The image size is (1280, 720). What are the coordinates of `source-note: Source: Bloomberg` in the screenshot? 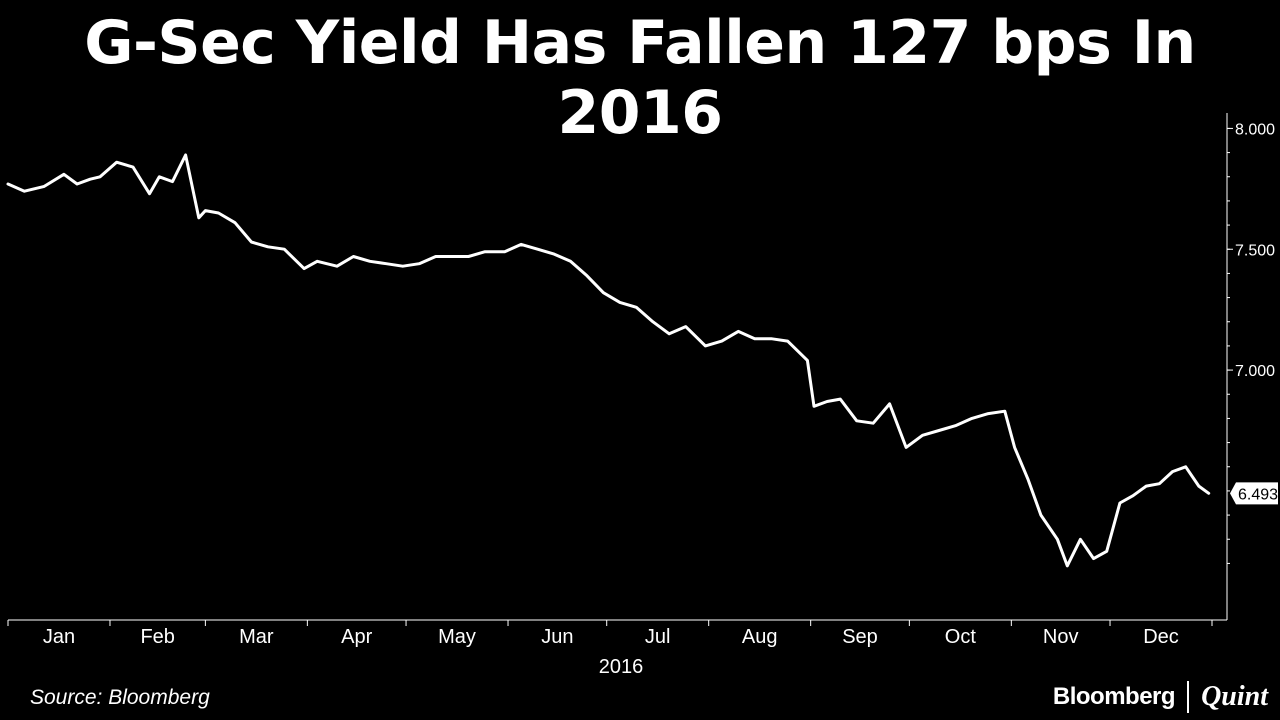 It's located at (120, 697).